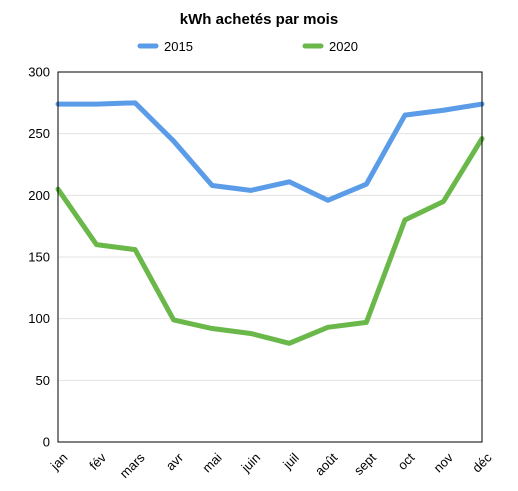 The image size is (518, 491). What do you see at coordinates (39, 72) in the screenshot?
I see `y-tick-label: 300` at bounding box center [39, 72].